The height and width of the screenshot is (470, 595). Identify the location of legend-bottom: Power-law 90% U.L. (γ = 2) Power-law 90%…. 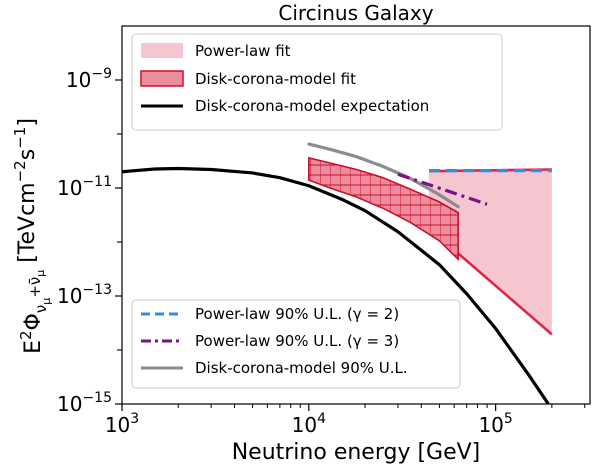
(296, 344).